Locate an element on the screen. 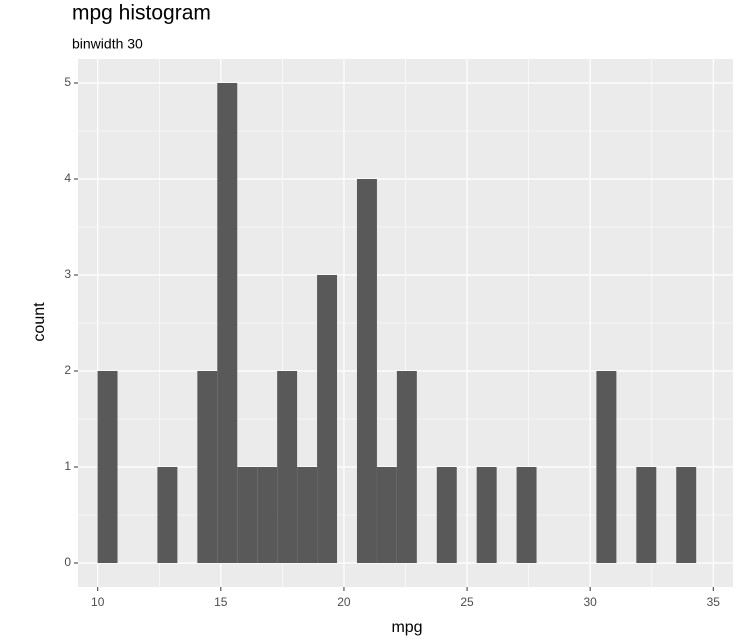 The width and height of the screenshot is (746, 644). y-tick-label: 0 is located at coordinates (67, 562).